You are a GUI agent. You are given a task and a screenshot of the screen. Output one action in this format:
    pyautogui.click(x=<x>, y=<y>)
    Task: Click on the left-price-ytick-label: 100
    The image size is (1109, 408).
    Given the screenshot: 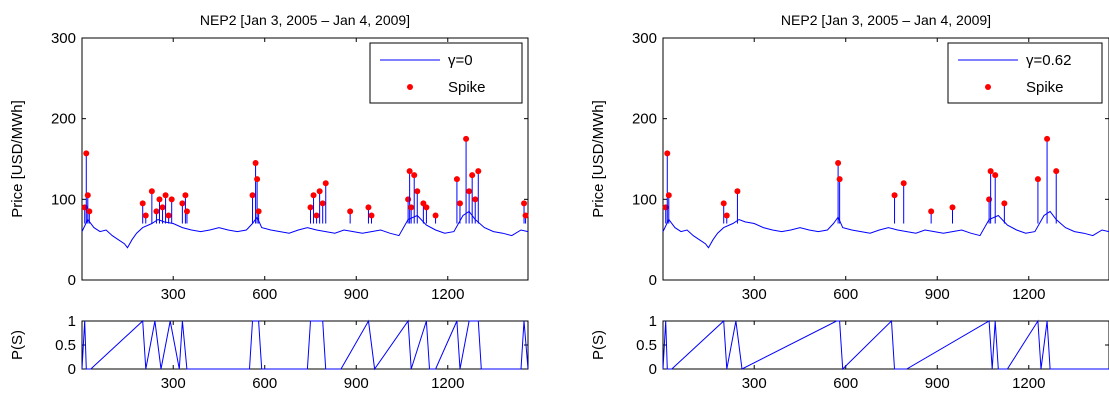 What is the action you would take?
    pyautogui.click(x=63, y=199)
    